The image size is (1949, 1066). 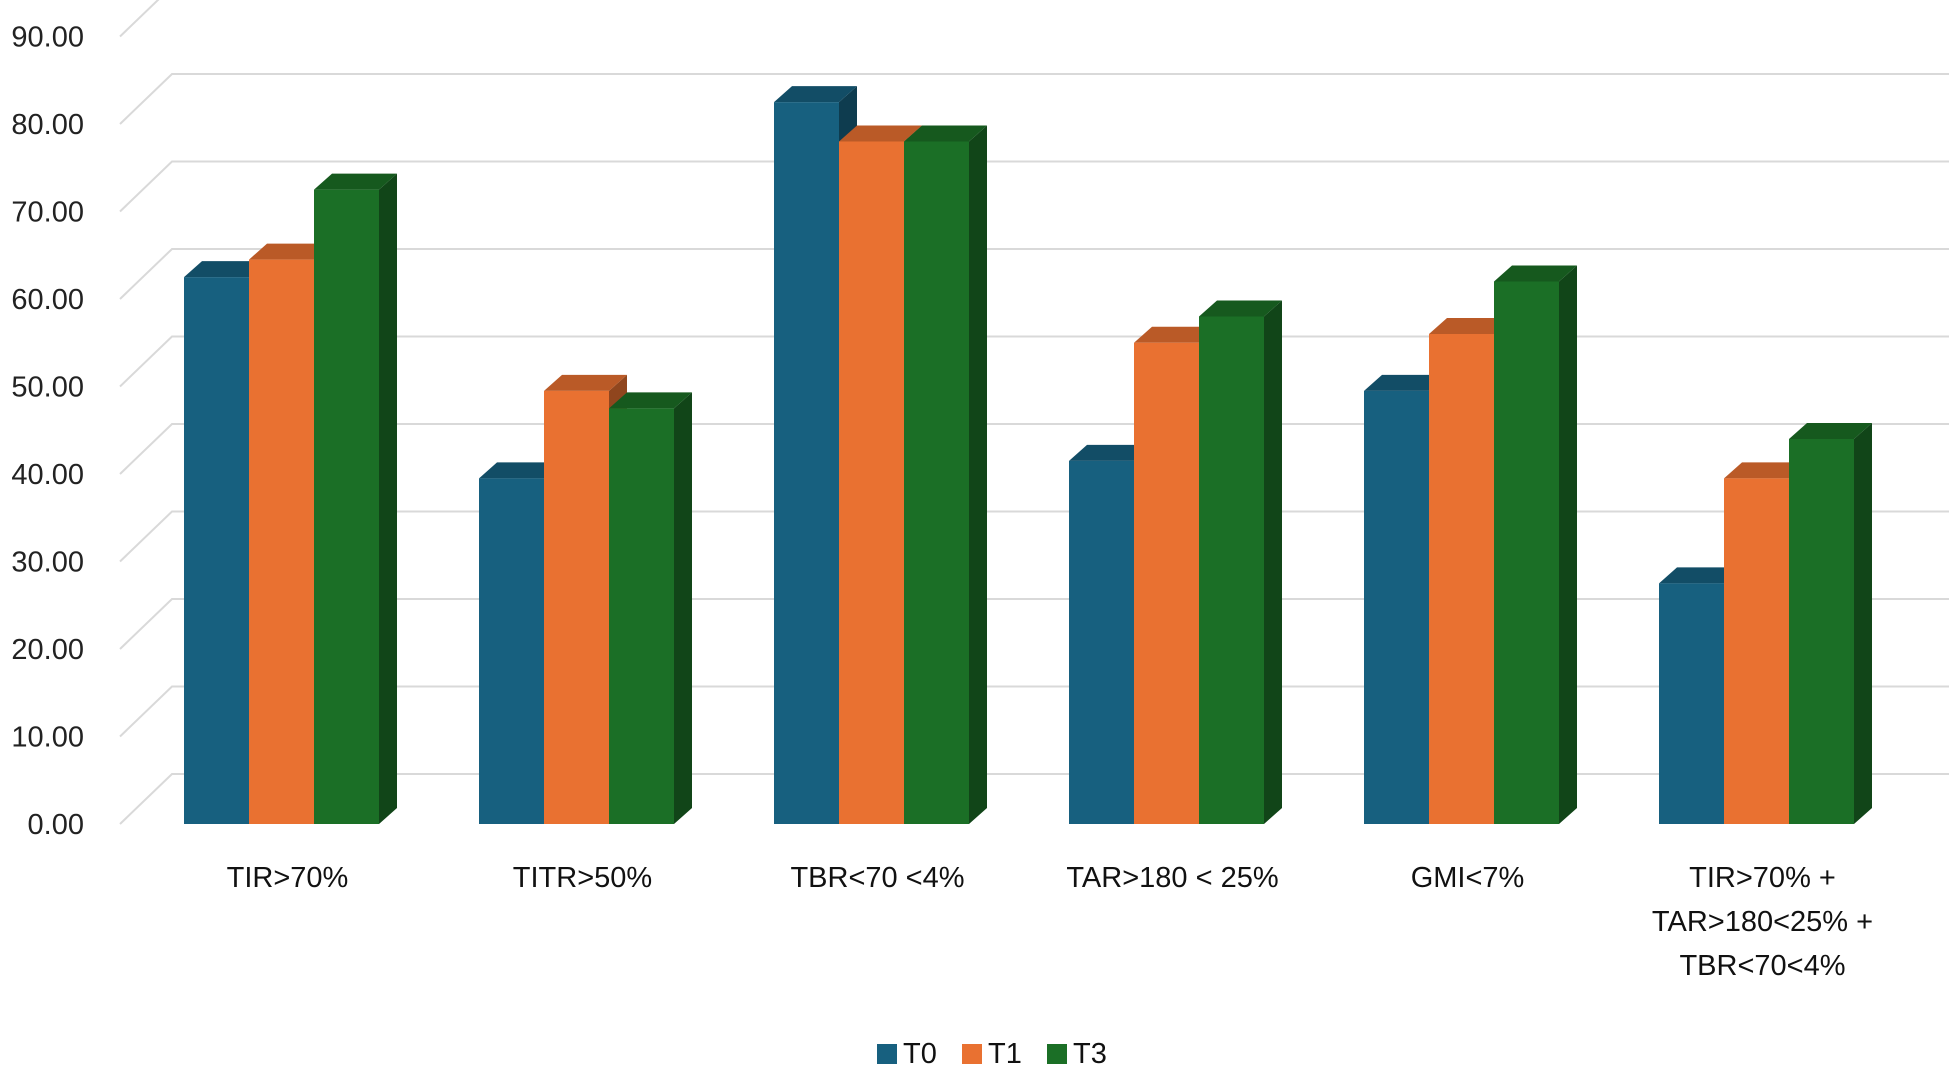 I want to click on y-tick-label: 50.00, so click(x=47, y=388).